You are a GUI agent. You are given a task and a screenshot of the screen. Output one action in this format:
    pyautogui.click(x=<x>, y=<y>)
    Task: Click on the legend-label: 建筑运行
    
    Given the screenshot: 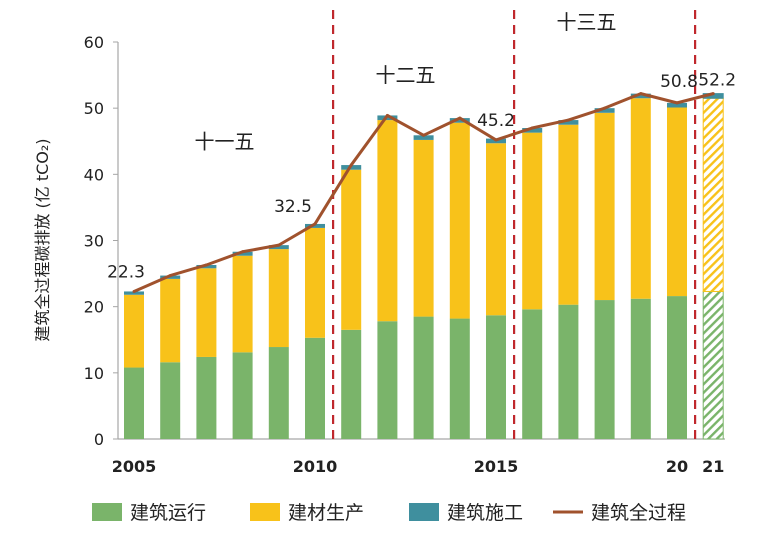 What is the action you would take?
    pyautogui.click(x=168, y=513)
    